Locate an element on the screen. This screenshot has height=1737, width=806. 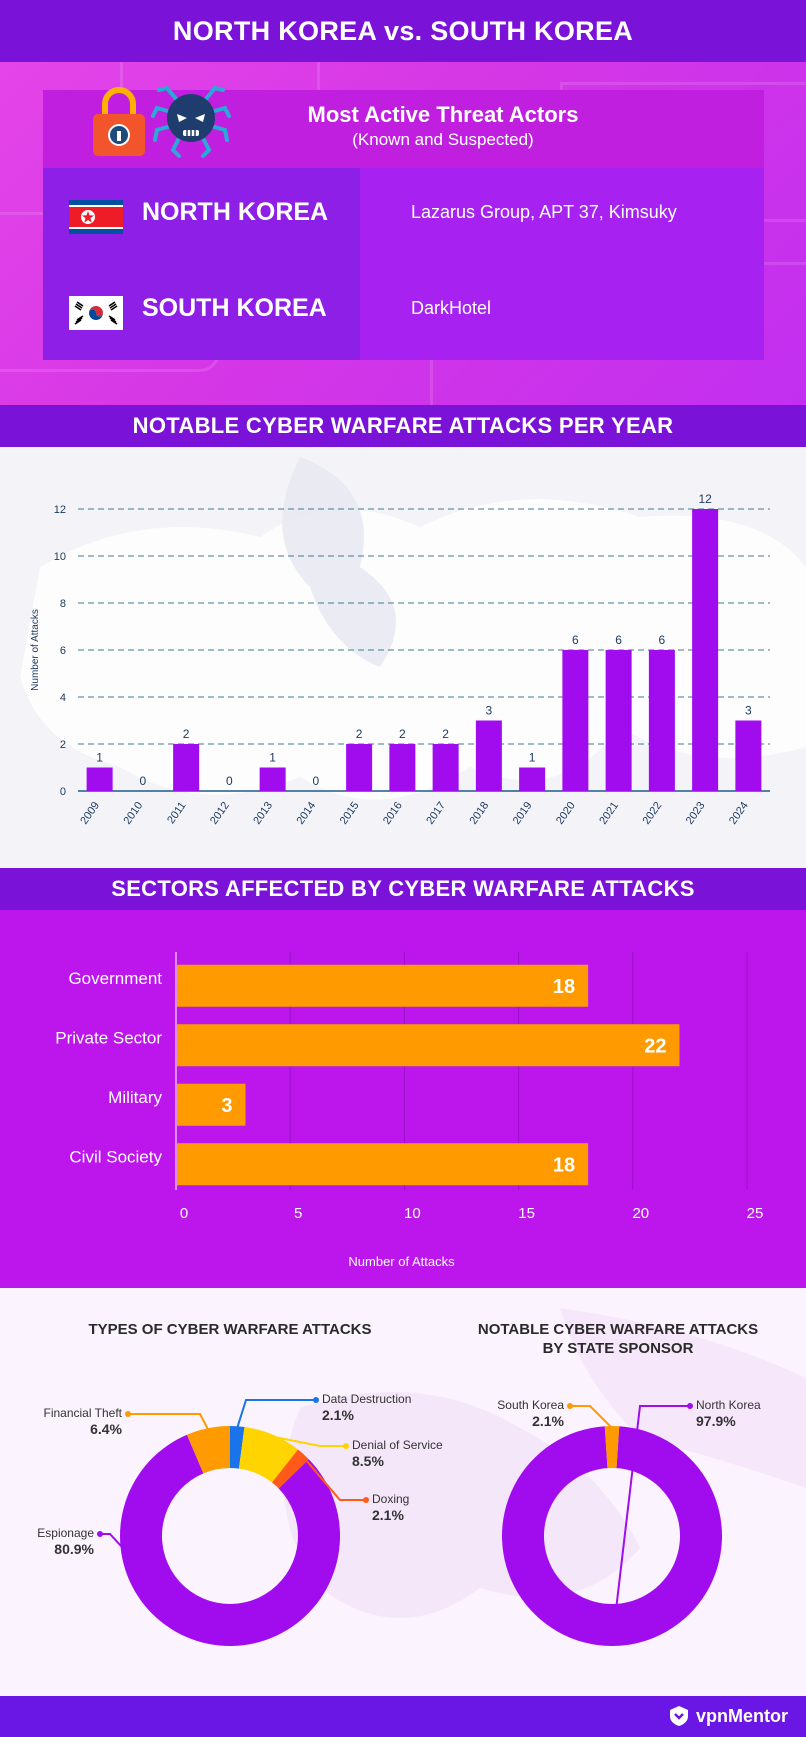
x-tick-label: 2009 is located at coordinates (90, 813).